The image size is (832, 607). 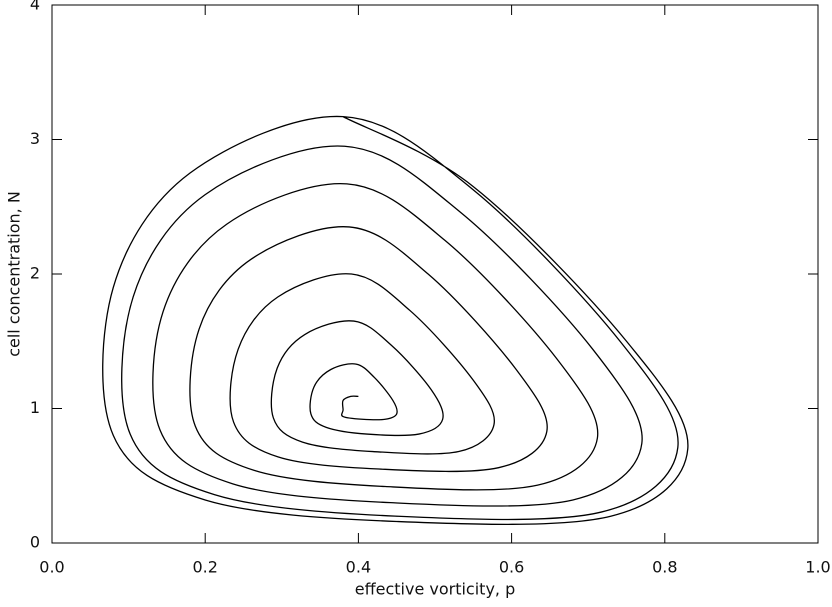 I want to click on x-tick-label: 0.6, so click(x=511, y=567).